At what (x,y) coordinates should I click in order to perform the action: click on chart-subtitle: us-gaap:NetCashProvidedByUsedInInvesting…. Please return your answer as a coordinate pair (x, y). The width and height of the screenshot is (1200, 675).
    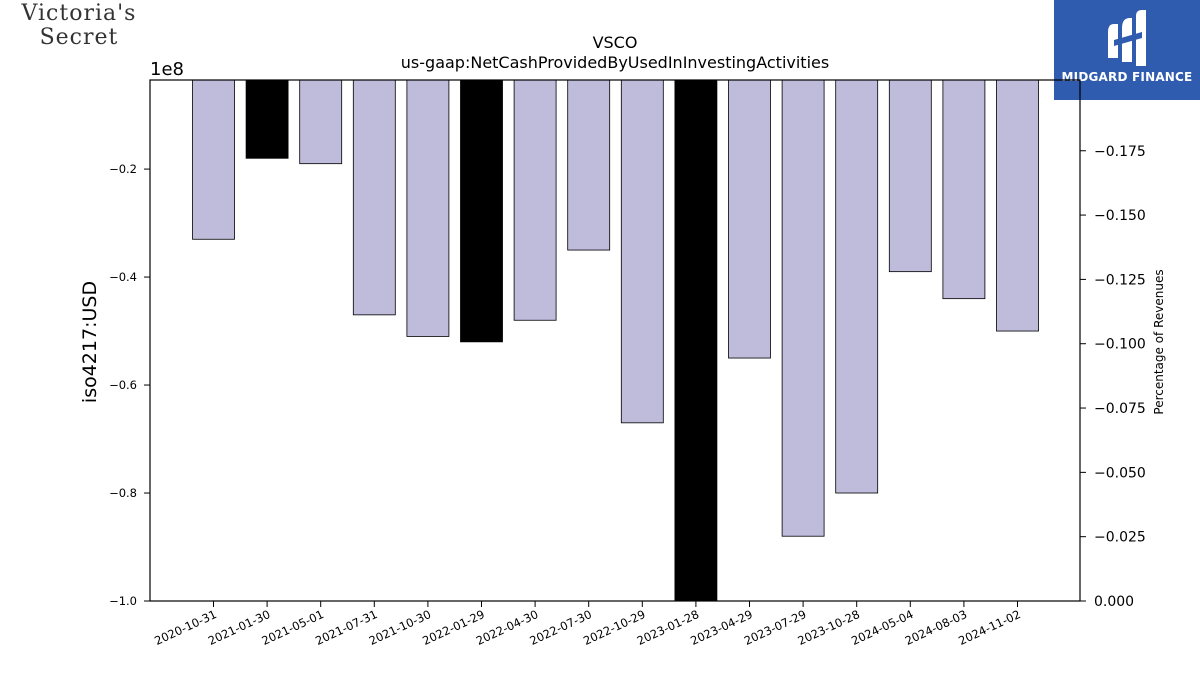
    Looking at the image, I should click on (615, 62).